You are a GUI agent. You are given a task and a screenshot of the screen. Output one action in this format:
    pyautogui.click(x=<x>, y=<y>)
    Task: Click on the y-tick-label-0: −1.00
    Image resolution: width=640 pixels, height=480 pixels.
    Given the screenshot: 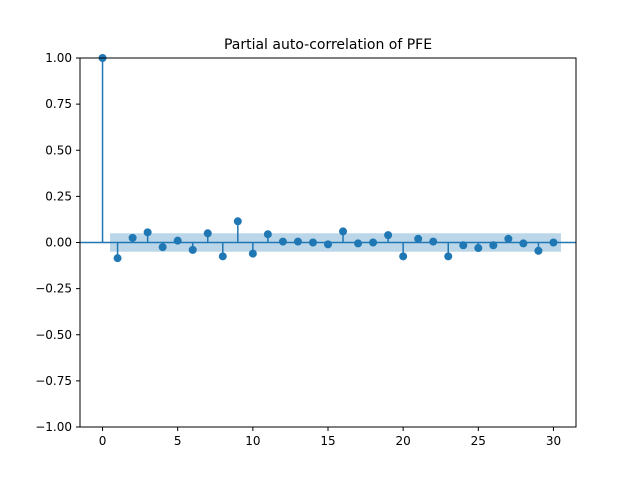 What is the action you would take?
    pyautogui.click(x=53, y=427)
    